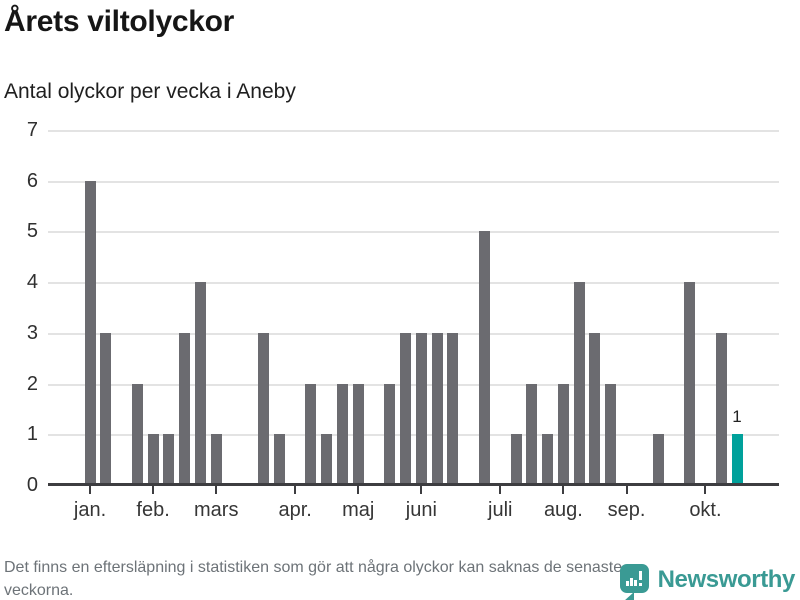 The height and width of the screenshot is (600, 800). What do you see at coordinates (500, 490) in the screenshot?
I see `month-tick-juli` at bounding box center [500, 490].